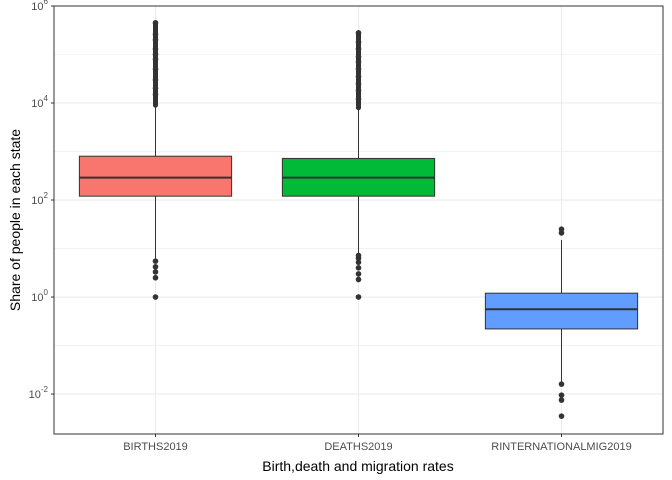 The width and height of the screenshot is (672, 480). Describe the element at coordinates (39, 296) in the screenshot. I see `y-tick-label: 10⁰` at that location.